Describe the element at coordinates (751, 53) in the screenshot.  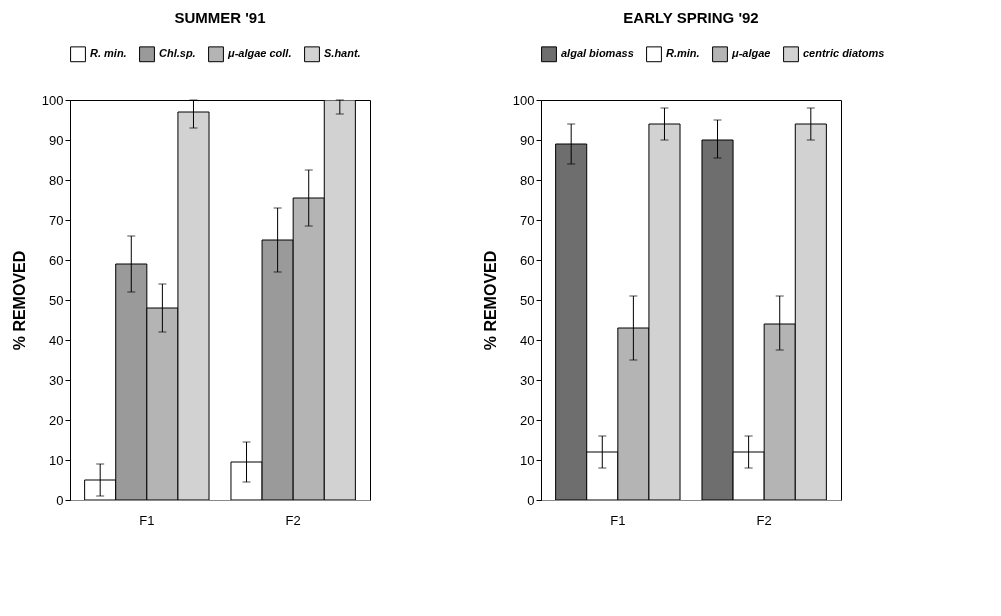
I see `legend-label: μ-algae` at that location.